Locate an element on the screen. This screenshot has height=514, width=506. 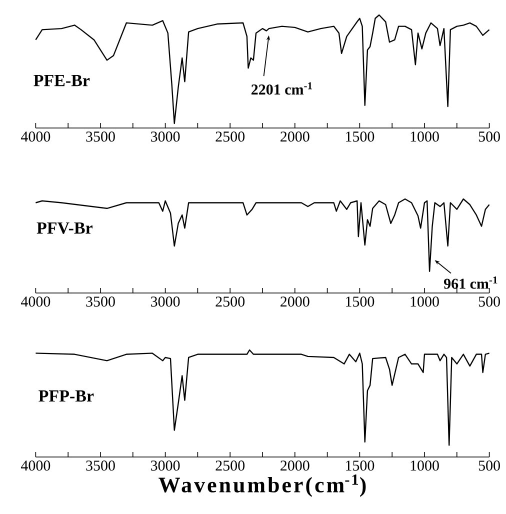
series-label: PFP-Br is located at coordinates (66, 396).